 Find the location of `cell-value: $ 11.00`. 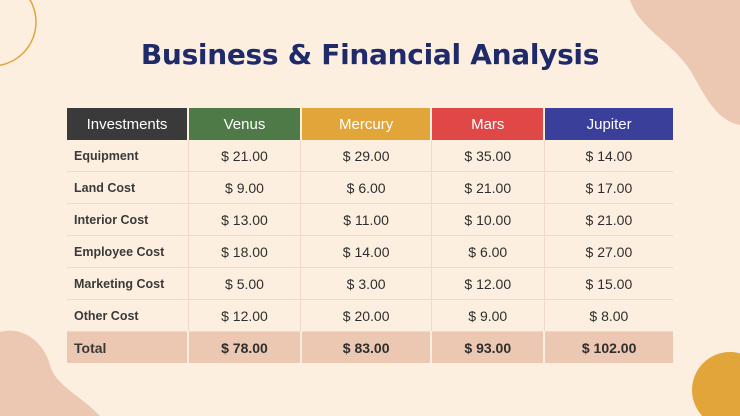

cell-value: $ 11.00 is located at coordinates (366, 219).